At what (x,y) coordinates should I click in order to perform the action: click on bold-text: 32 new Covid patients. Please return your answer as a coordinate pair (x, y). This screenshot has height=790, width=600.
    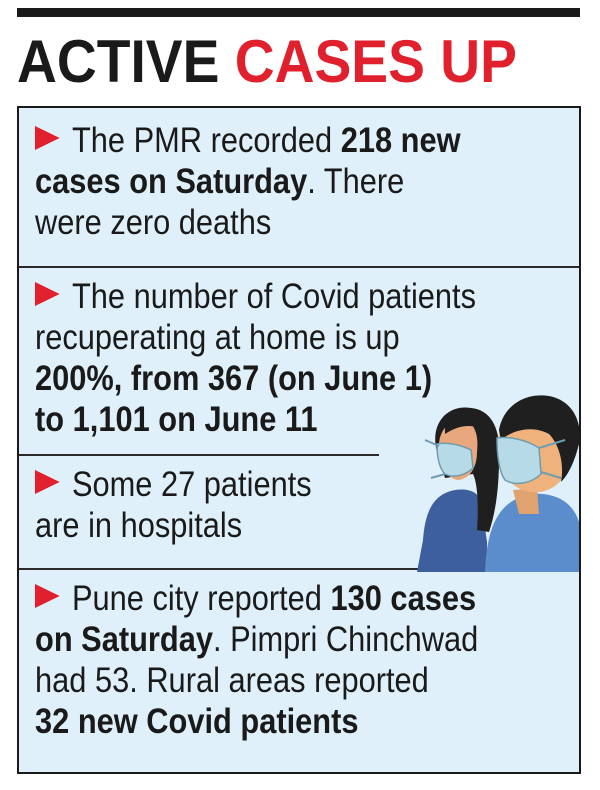
    Looking at the image, I should click on (197, 721).